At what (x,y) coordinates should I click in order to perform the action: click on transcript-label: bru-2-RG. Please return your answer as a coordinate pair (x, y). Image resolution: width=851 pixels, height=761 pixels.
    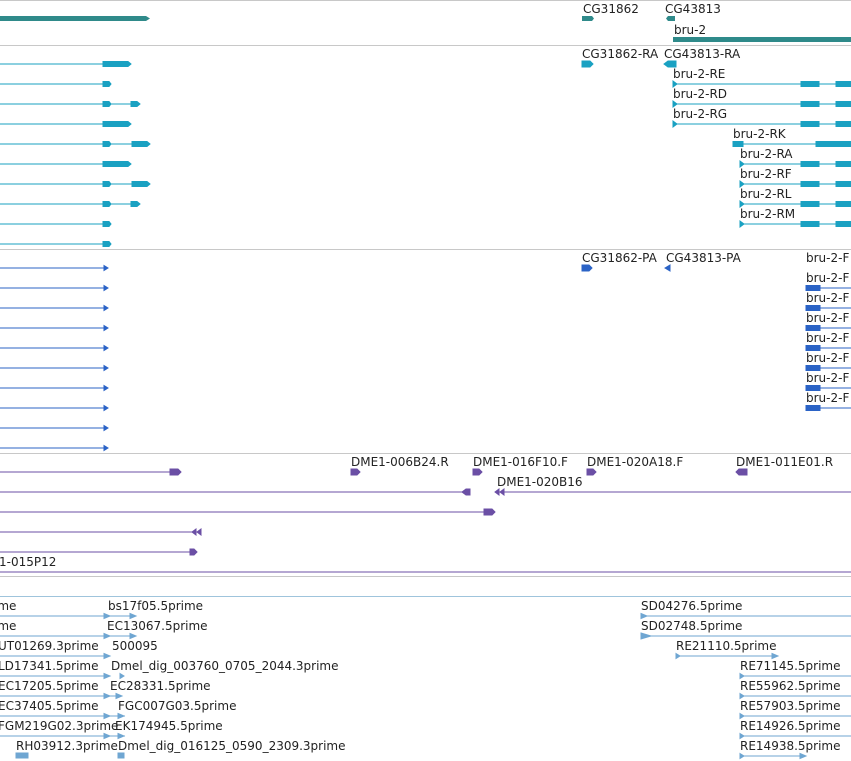
    Looking at the image, I should click on (700, 114).